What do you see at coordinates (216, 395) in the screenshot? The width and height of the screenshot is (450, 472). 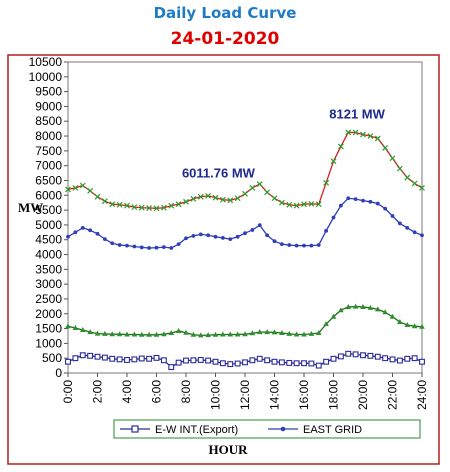 I see `x-tick-label: 10:00` at bounding box center [216, 395].